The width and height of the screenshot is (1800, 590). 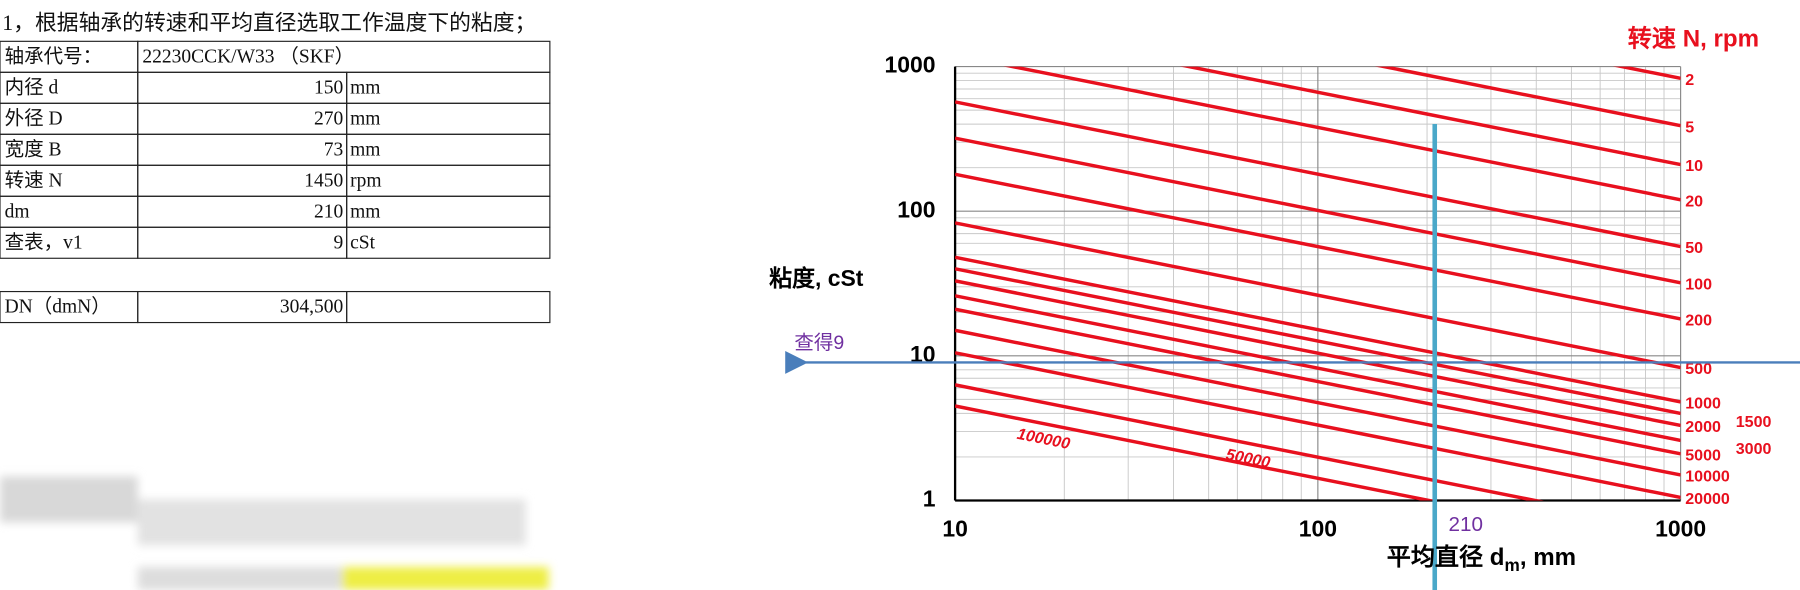 What do you see at coordinates (1694, 166) in the screenshot?
I see `legend-label: 10` at bounding box center [1694, 166].